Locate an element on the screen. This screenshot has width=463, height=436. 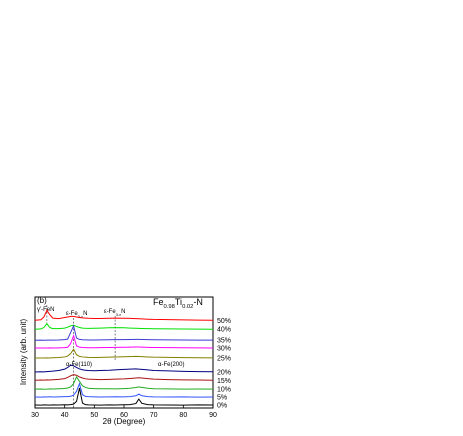
series-label: 35% is located at coordinates (224, 341).